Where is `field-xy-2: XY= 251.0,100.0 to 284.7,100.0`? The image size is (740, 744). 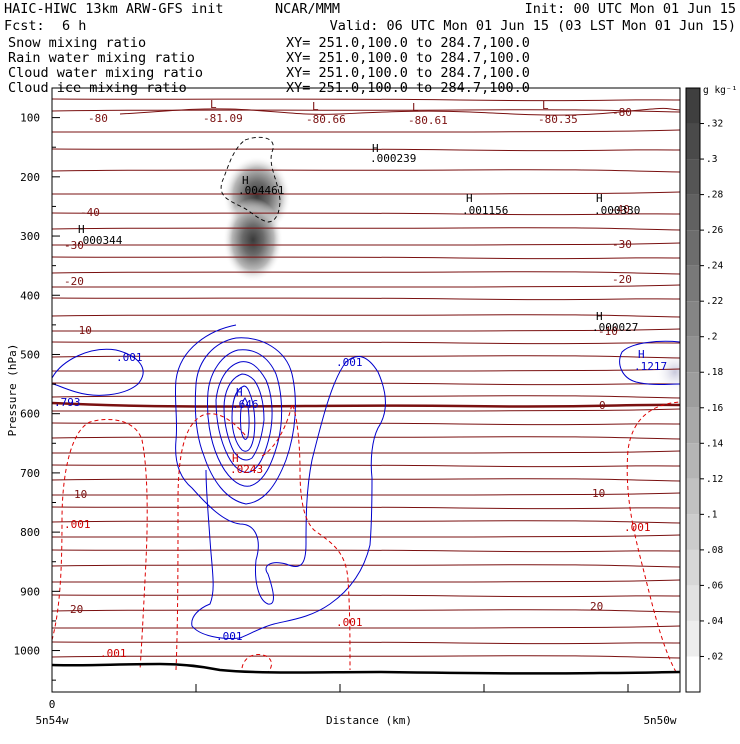 field-xy-2: XY= 251.0,100.0 to 284.7,100.0 is located at coordinates (408, 73).